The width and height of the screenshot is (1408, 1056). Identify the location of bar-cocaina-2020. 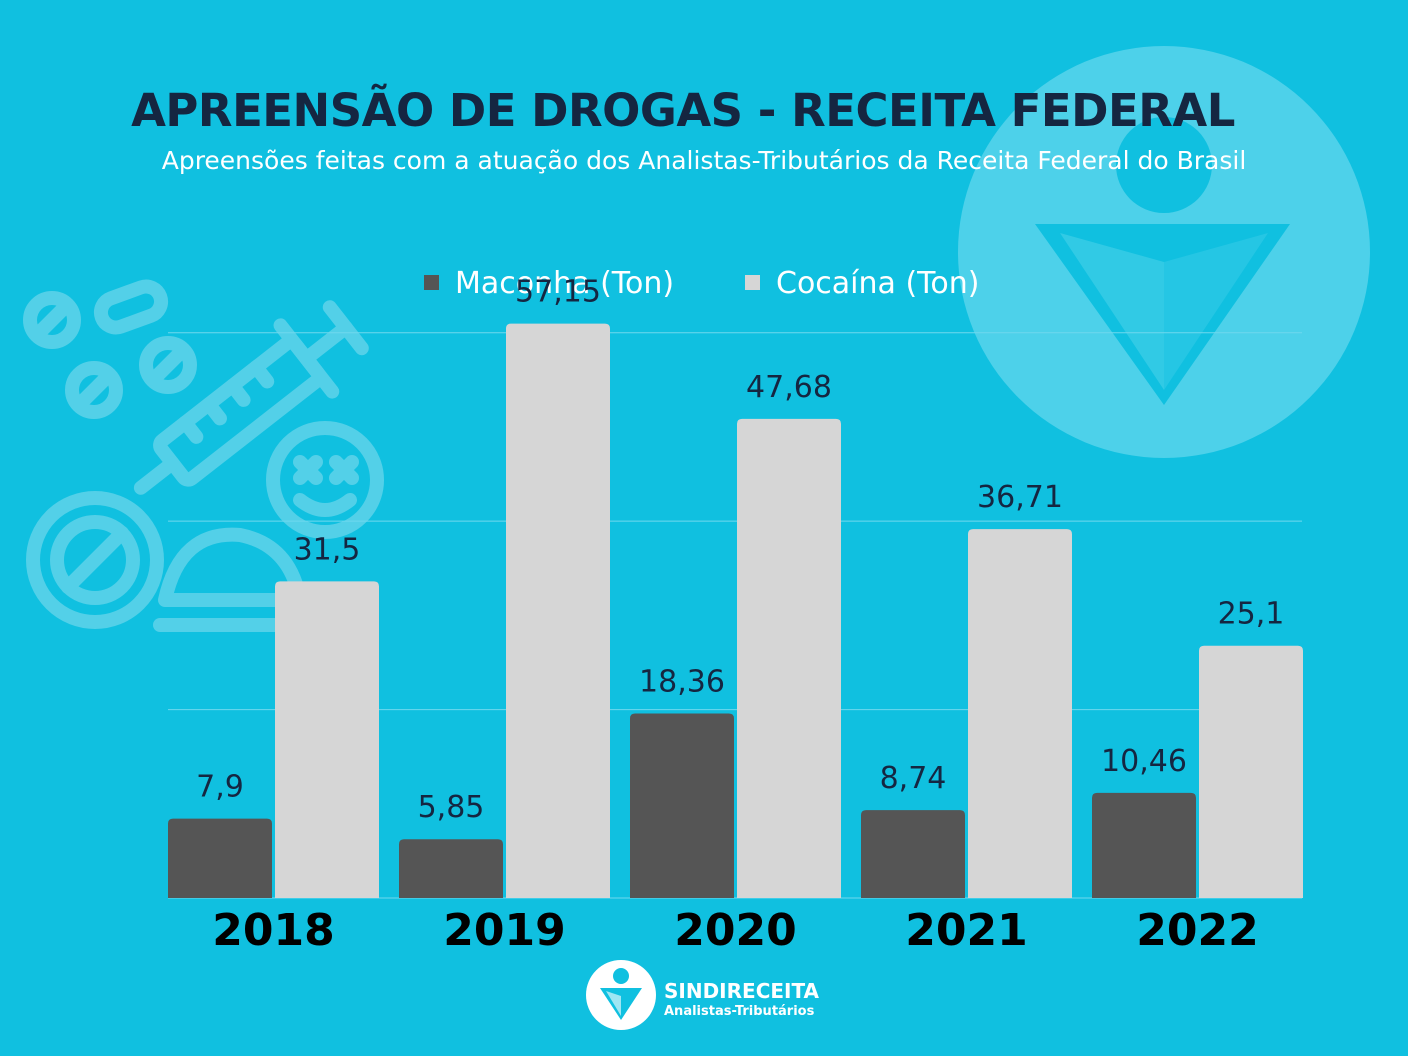
(789, 658).